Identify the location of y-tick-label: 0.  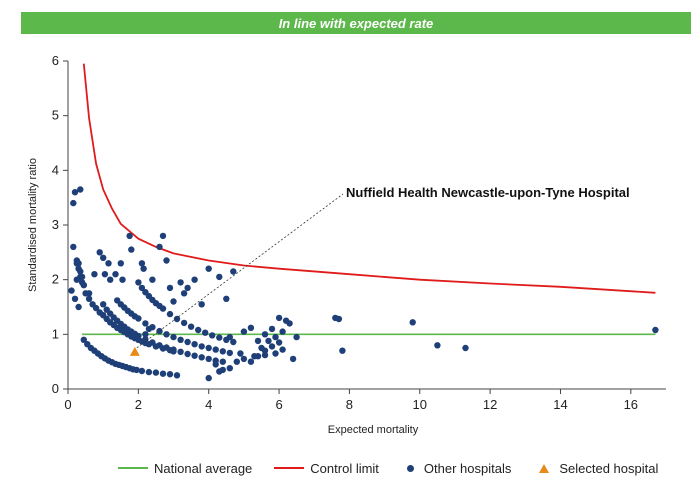
(55, 388).